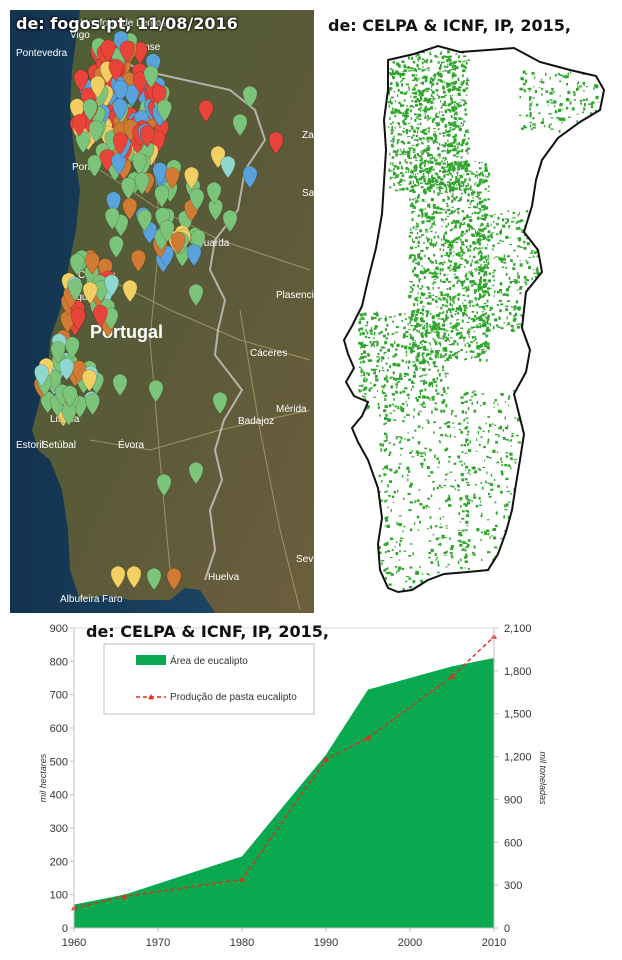 This screenshot has height=960, width=622. I want to click on x-tick-label: 1990, so click(326, 943).